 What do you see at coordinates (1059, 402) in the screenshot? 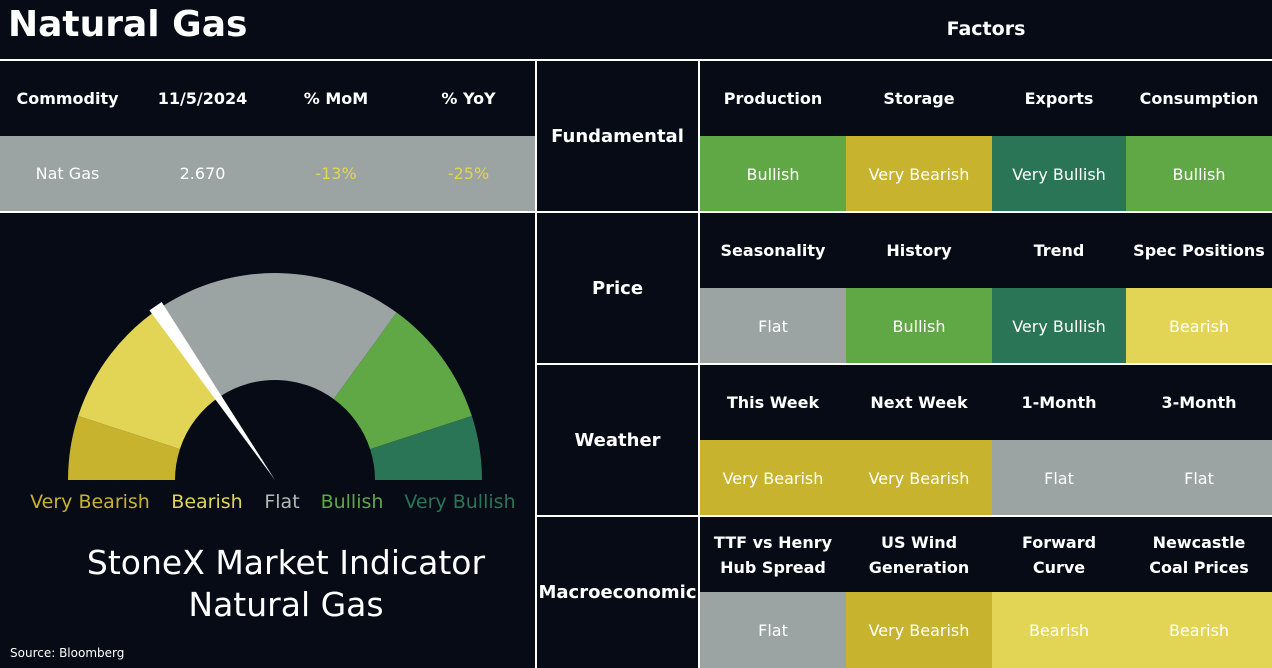
I see `factor-label: 1-Month` at bounding box center [1059, 402].